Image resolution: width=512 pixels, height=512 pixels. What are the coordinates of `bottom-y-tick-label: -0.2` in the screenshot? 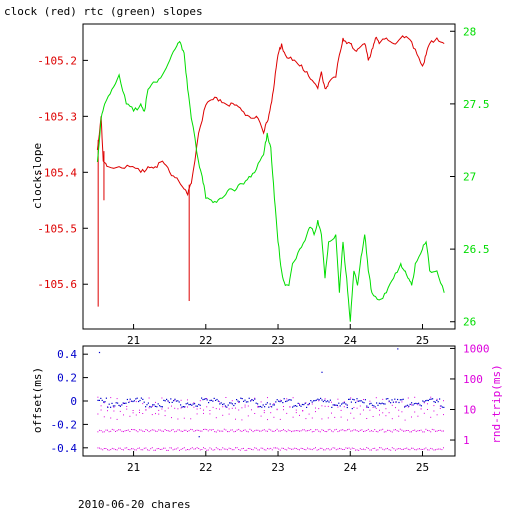 It's located at (64, 424).